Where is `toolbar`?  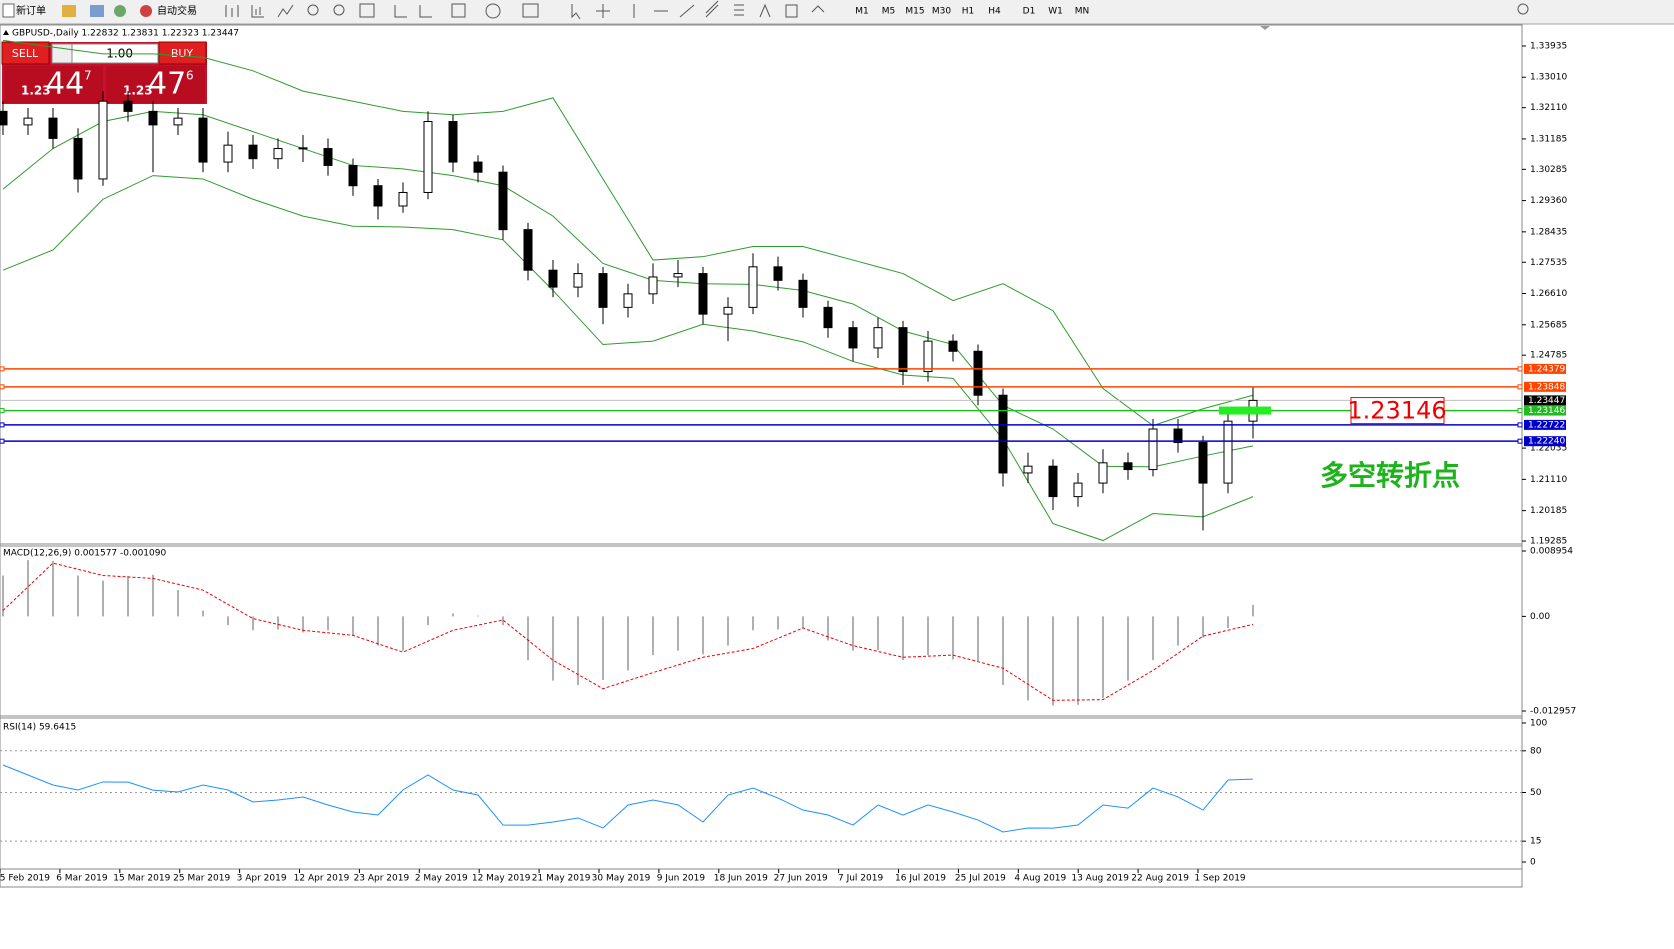 toolbar is located at coordinates (837, 12).